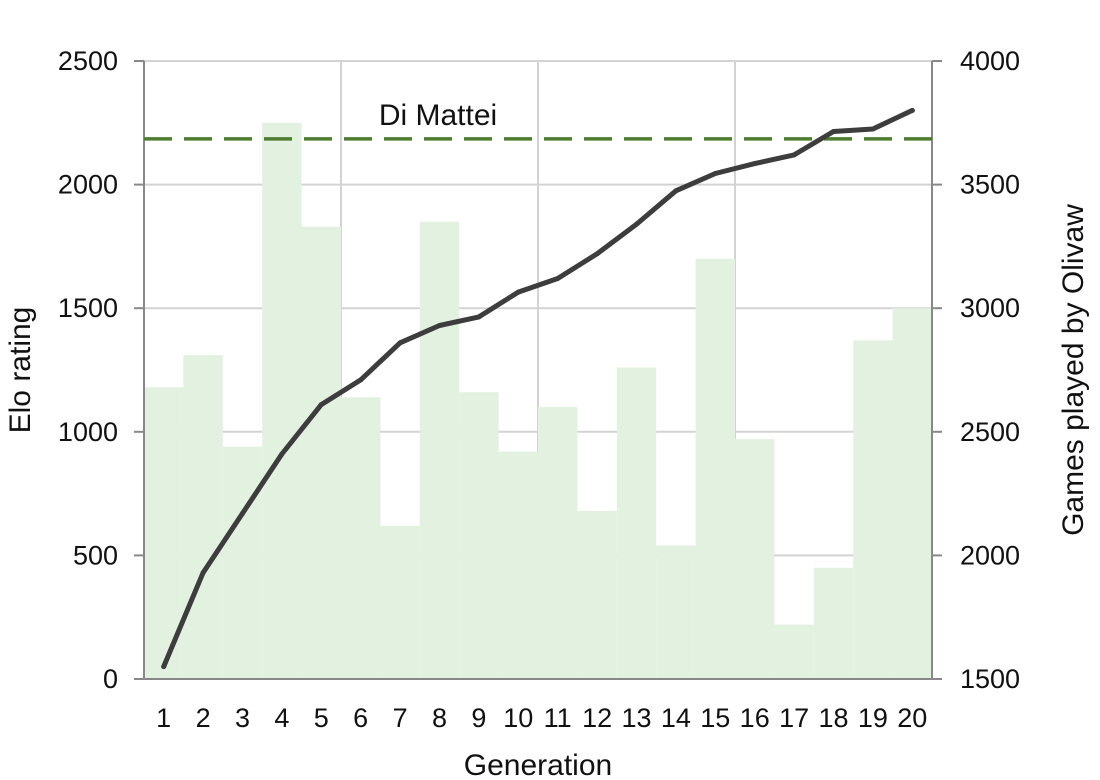  Describe the element at coordinates (88, 370) in the screenshot. I see `left-tick-labels: 0 500 1000 1500 2000 2500` at that location.